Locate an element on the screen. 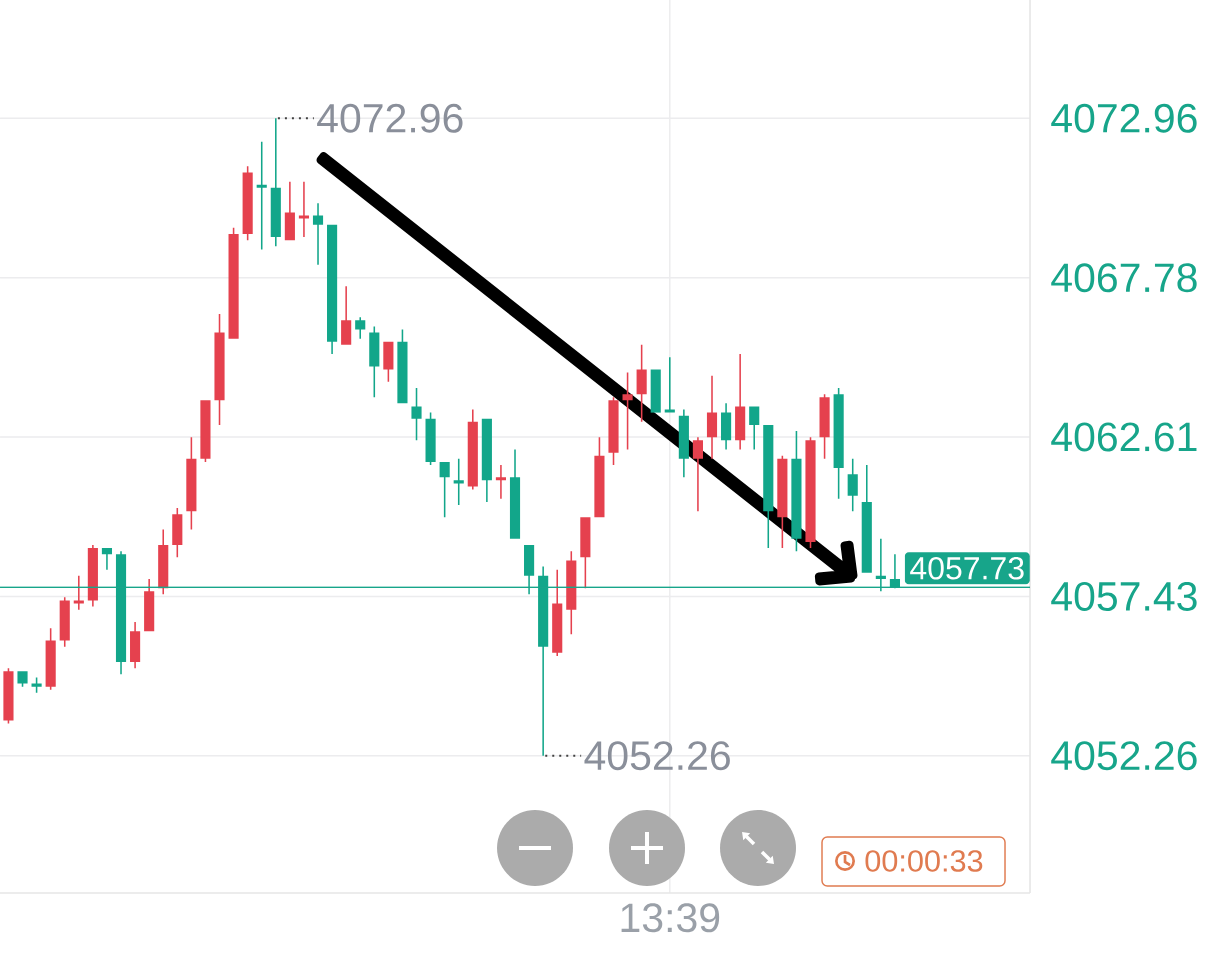  y-tick-label: 4072.96 is located at coordinates (1124, 118).